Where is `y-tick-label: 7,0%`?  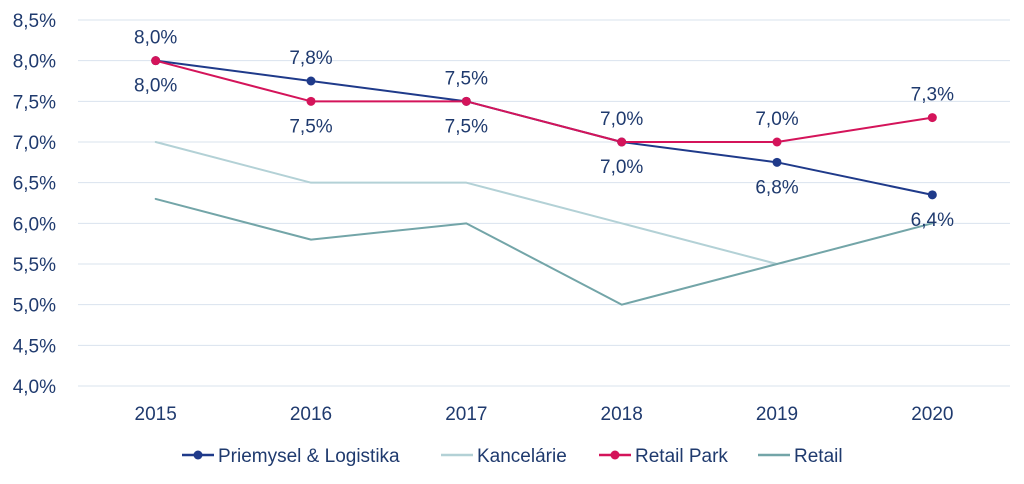 y-tick-label: 7,0% is located at coordinates (34, 143).